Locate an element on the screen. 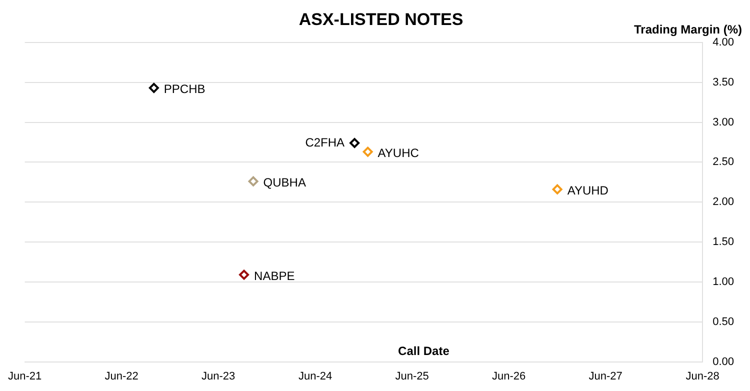 This screenshot has width=750, height=391. x-tick-label: Jun-23 is located at coordinates (218, 376).